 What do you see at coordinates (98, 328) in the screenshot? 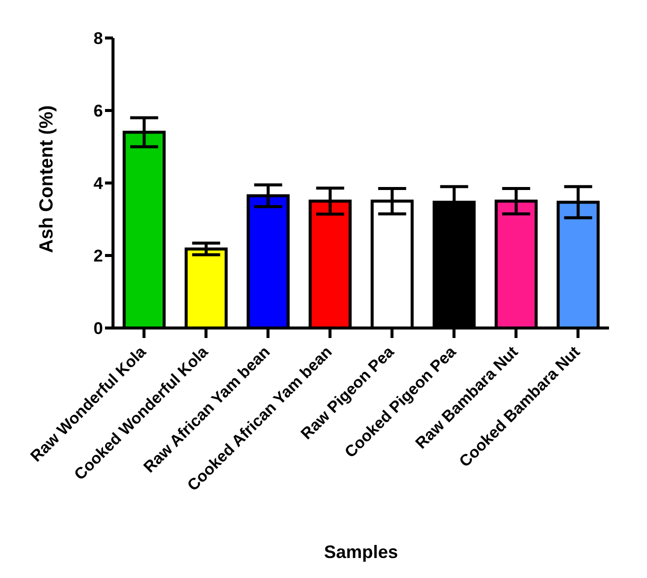
I see `y-tick-label: 0` at bounding box center [98, 328].